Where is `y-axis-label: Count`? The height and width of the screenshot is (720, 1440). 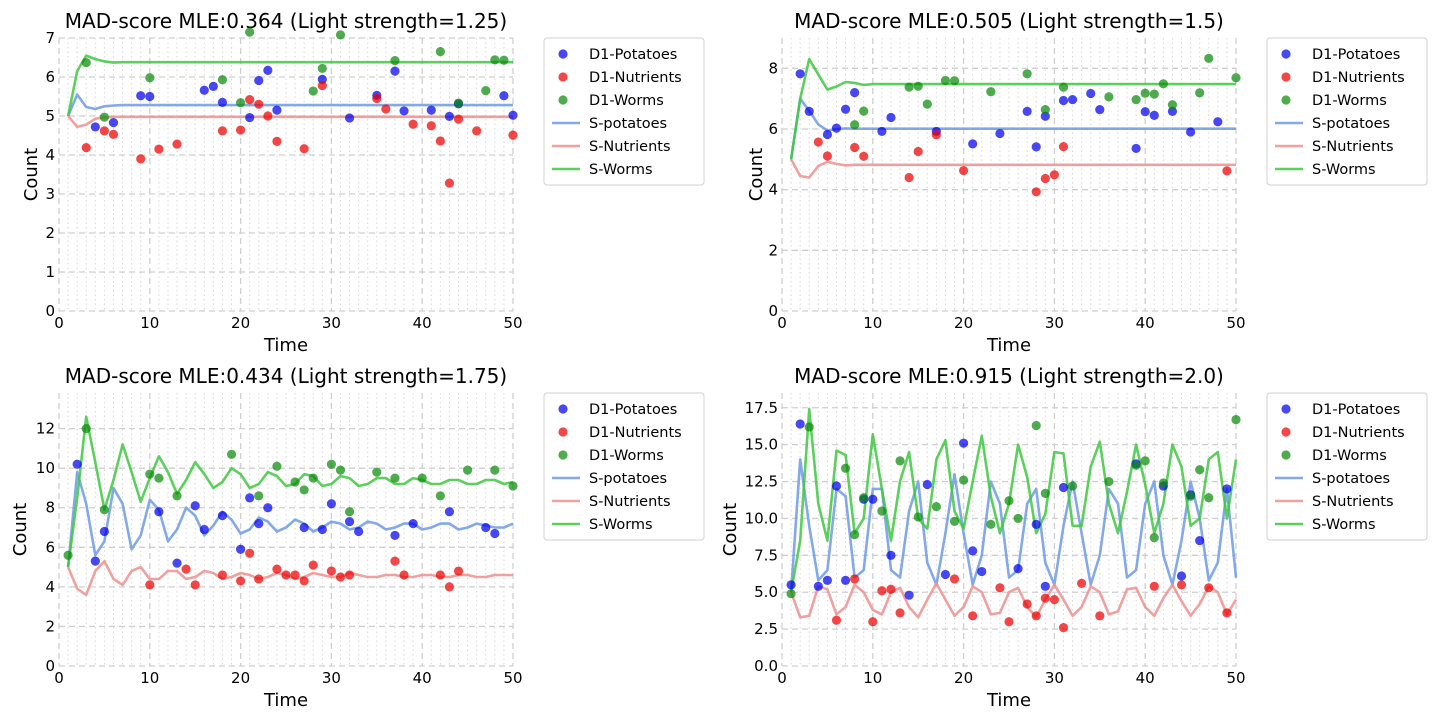 y-axis-label: Count is located at coordinates (20, 529).